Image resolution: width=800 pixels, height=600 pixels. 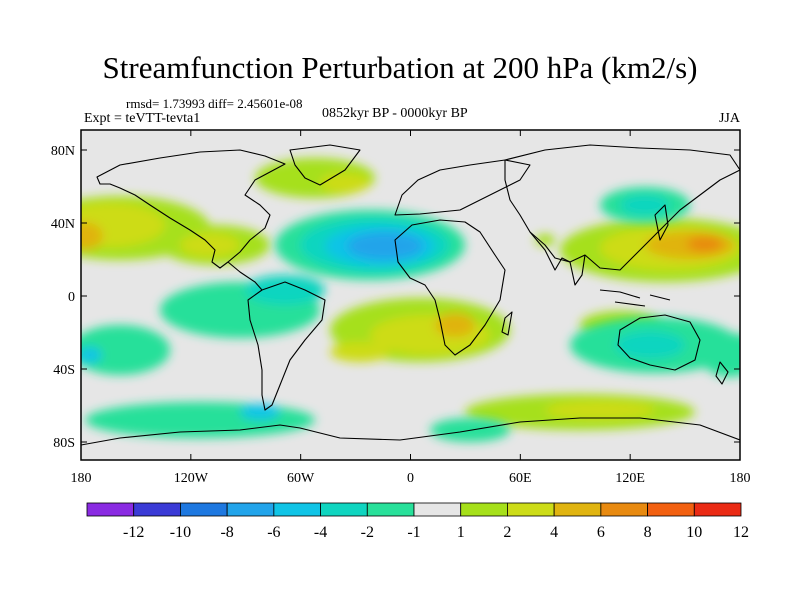 What do you see at coordinates (63, 151) in the screenshot?
I see `y-tick-label: 80N` at bounding box center [63, 151].